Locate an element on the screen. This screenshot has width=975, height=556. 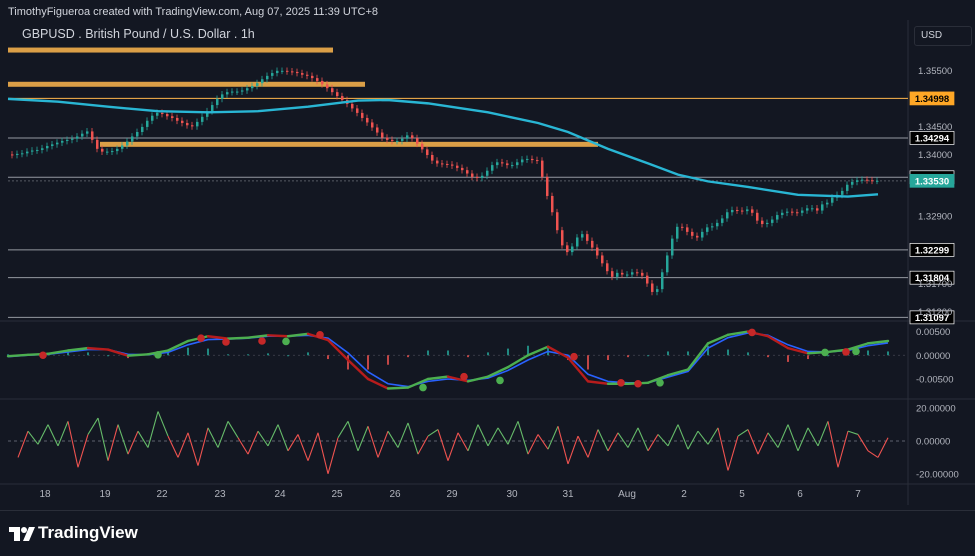
price-level-label: 1.31804 is located at coordinates (932, 278).